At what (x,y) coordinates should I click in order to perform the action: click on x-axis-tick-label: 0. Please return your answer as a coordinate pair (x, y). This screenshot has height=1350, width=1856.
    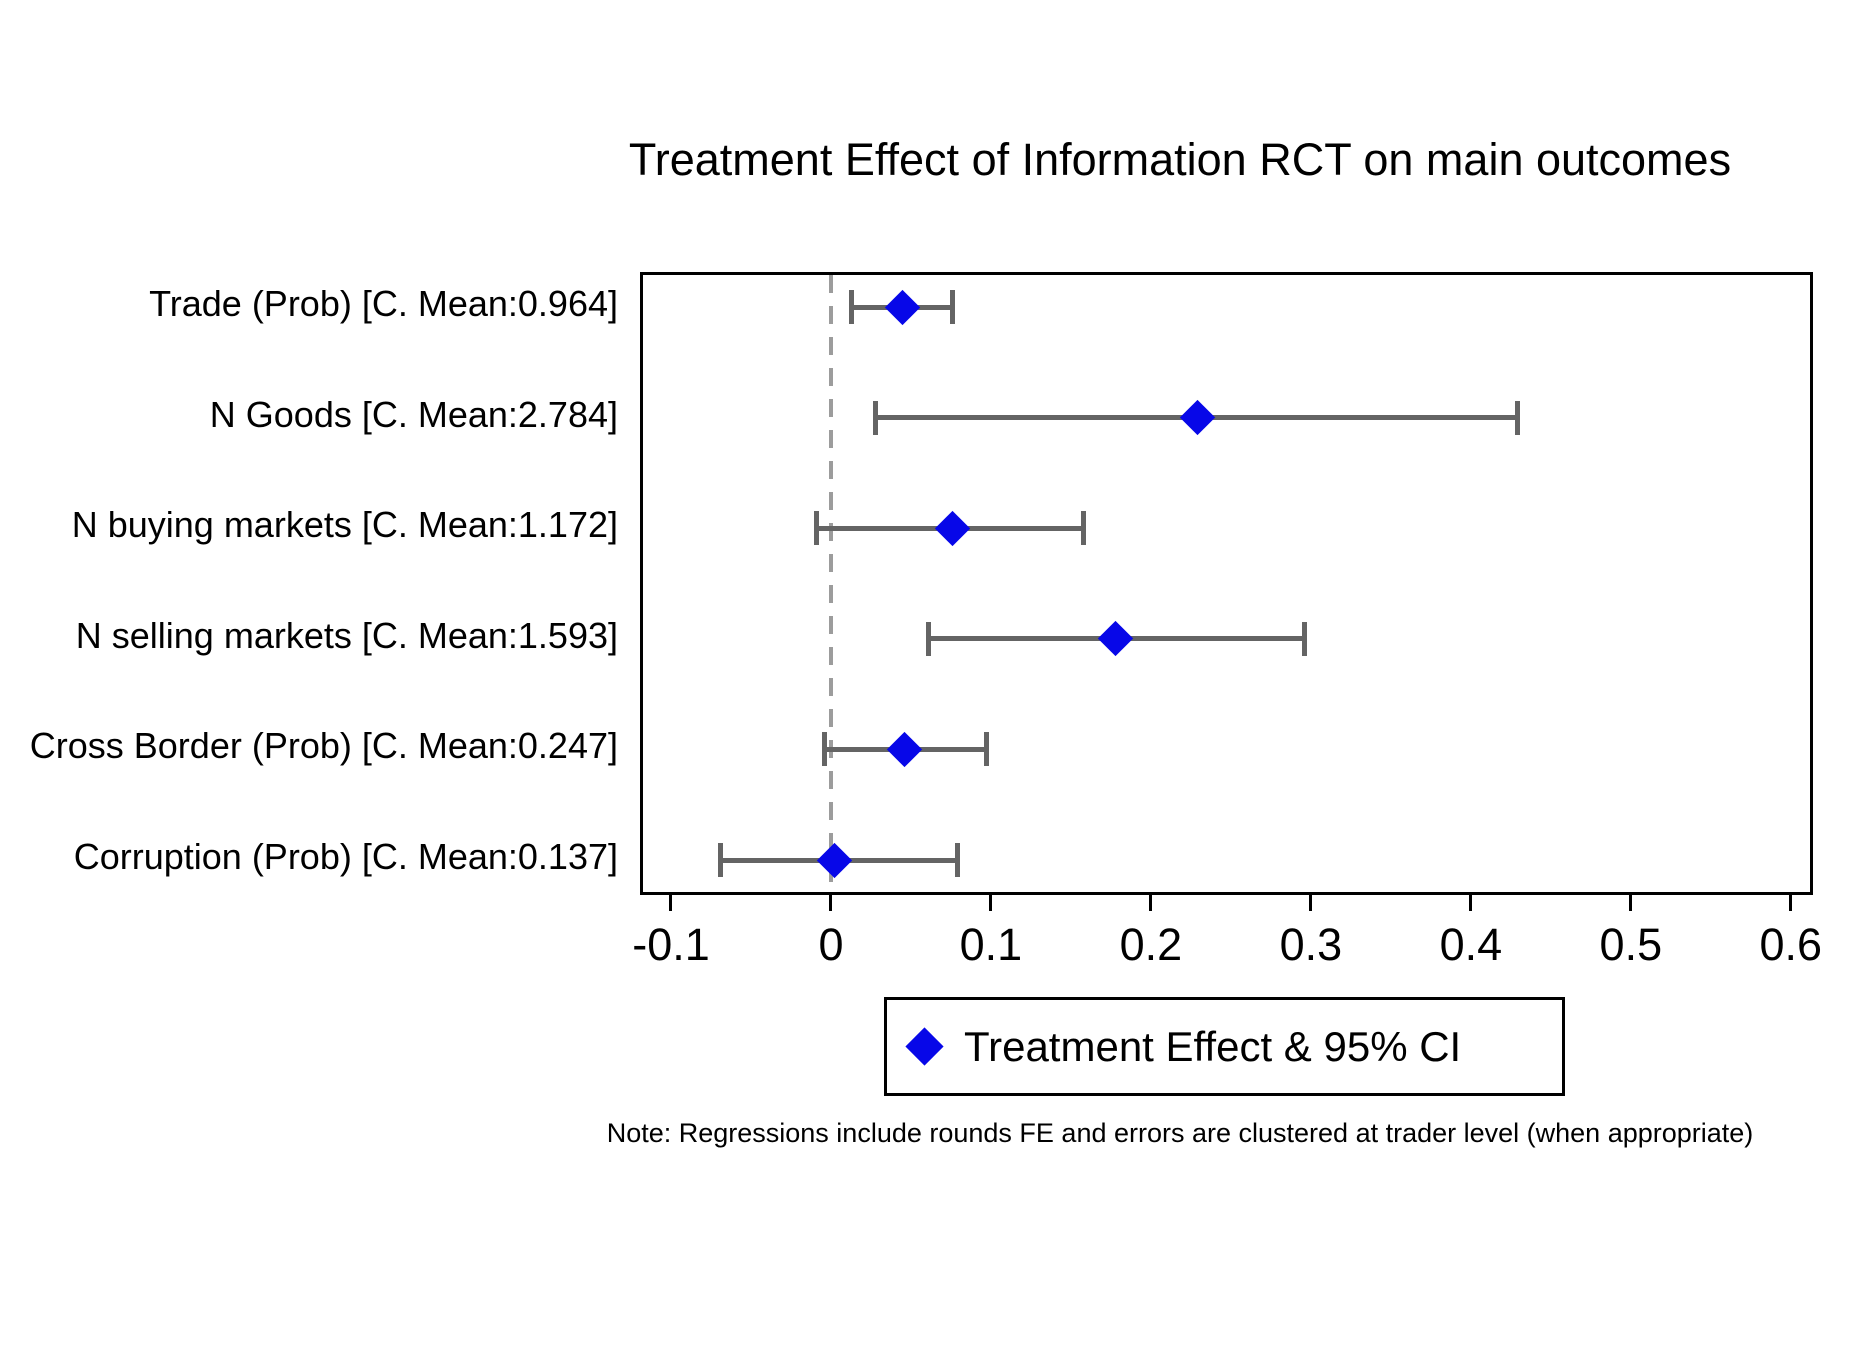
    Looking at the image, I should click on (831, 944).